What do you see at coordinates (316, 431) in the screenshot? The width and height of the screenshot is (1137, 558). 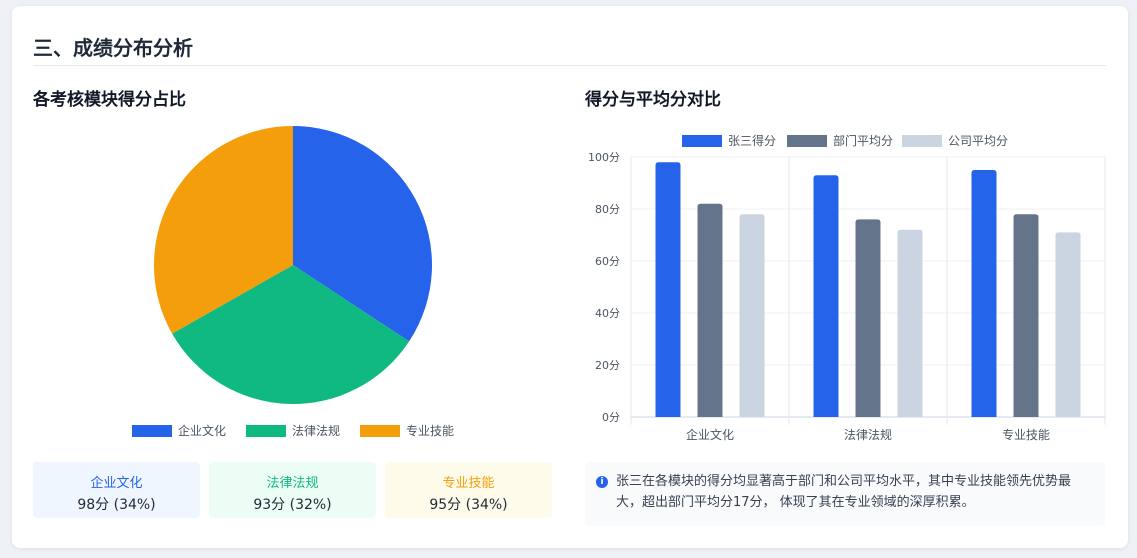 I see `legend-label: 法律法规` at bounding box center [316, 431].